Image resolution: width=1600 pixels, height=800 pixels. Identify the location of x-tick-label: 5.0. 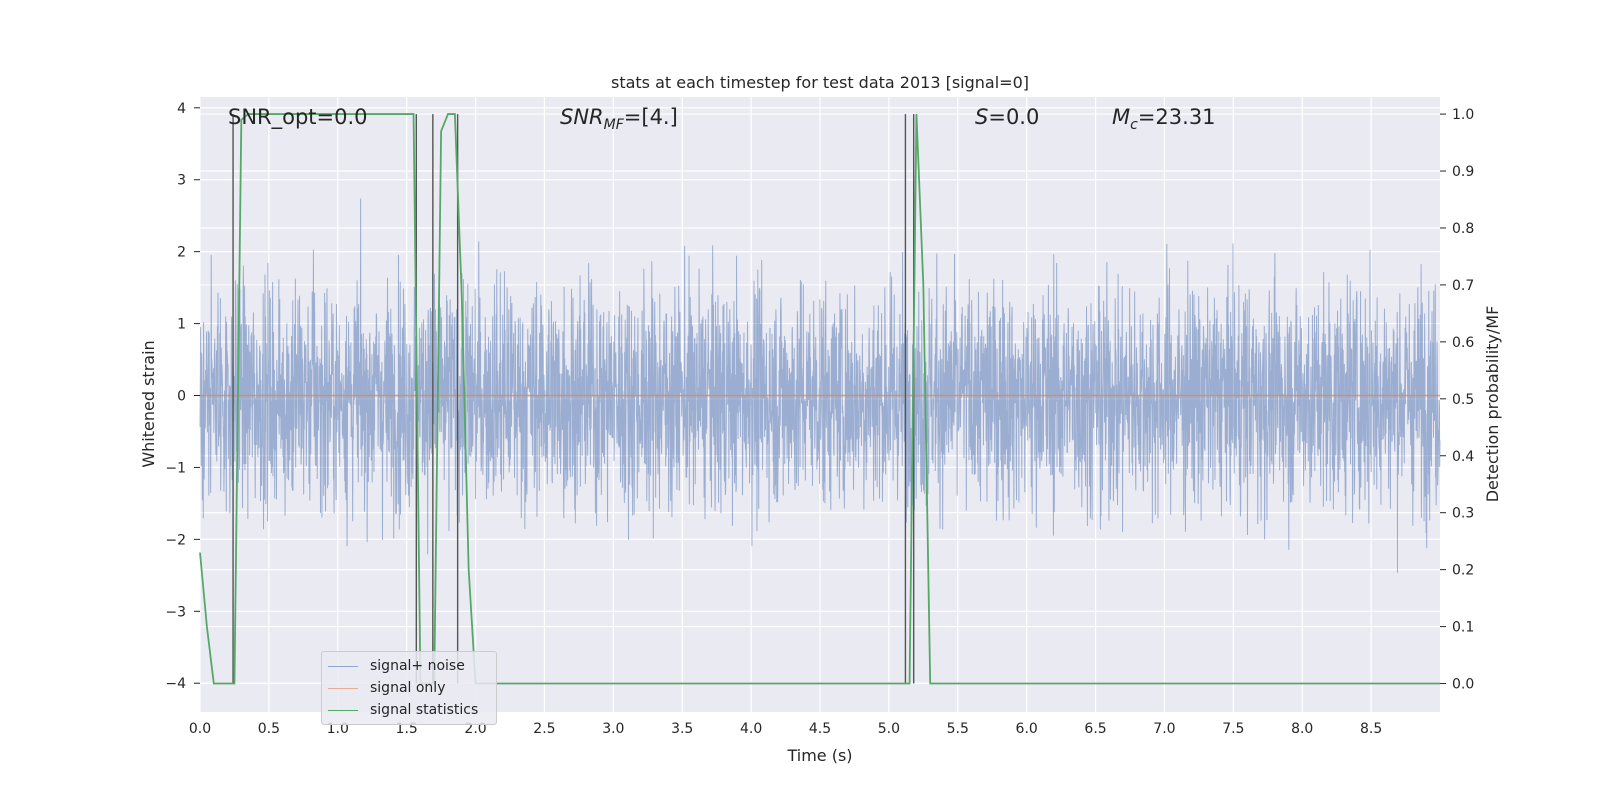
(889, 729).